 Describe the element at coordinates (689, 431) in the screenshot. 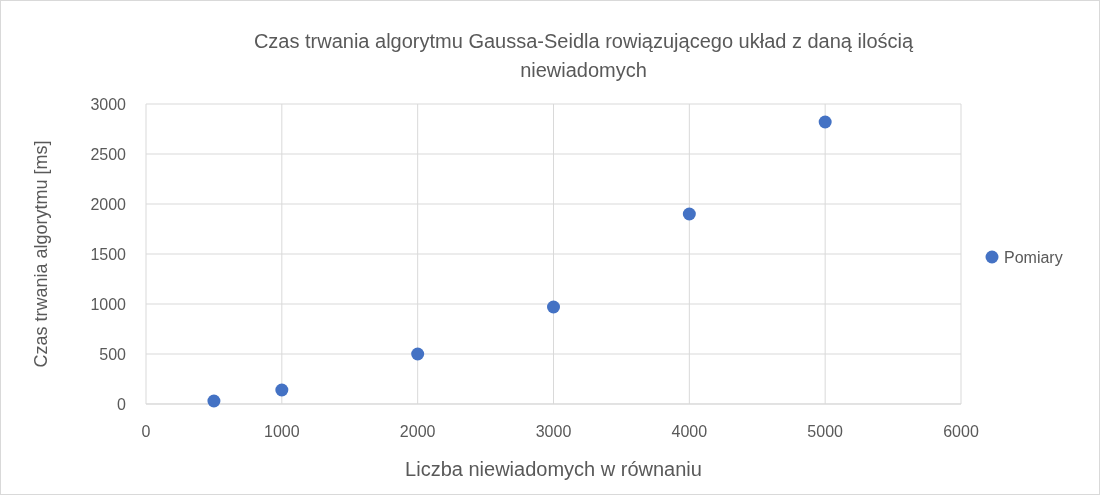

I see `x-tick-label: 4000` at that location.